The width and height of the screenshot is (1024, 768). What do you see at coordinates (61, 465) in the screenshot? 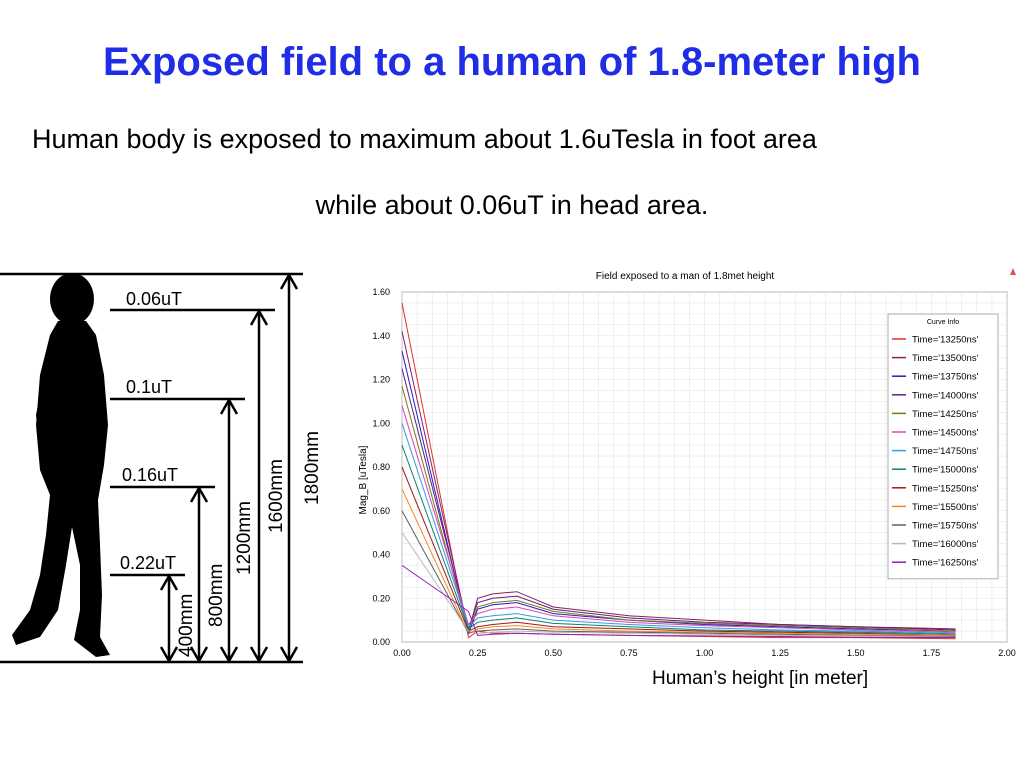
I see `human-silhouette-icon` at bounding box center [61, 465].